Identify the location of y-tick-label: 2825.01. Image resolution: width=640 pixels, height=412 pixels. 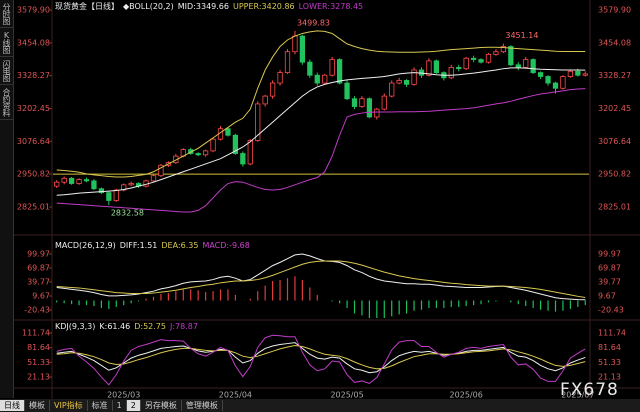
(614, 207).